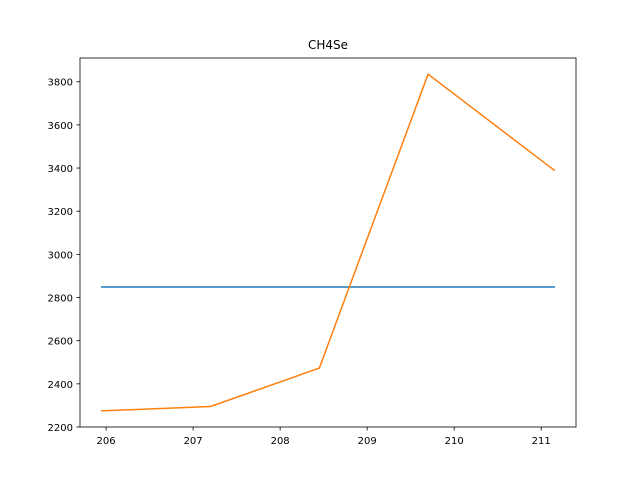 Image resolution: width=640 pixels, height=480 pixels. I want to click on x-tick-label: 210, so click(454, 441).